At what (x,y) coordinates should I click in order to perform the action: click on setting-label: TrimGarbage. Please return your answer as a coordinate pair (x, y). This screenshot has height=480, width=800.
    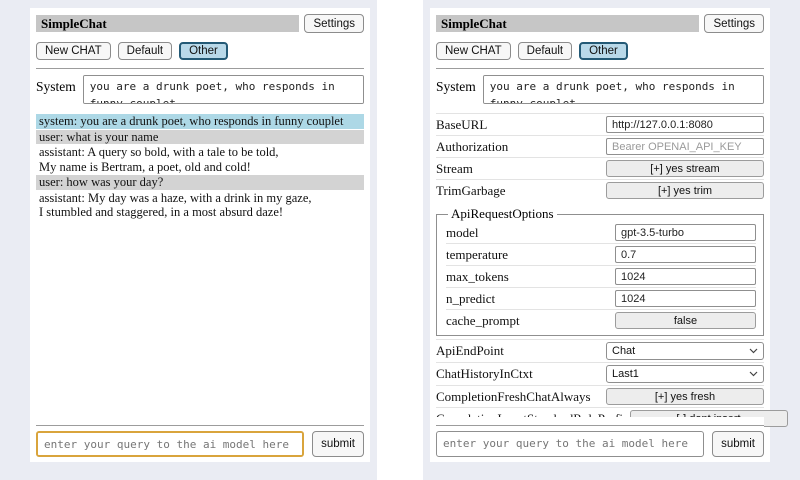
    Looking at the image, I should click on (471, 190).